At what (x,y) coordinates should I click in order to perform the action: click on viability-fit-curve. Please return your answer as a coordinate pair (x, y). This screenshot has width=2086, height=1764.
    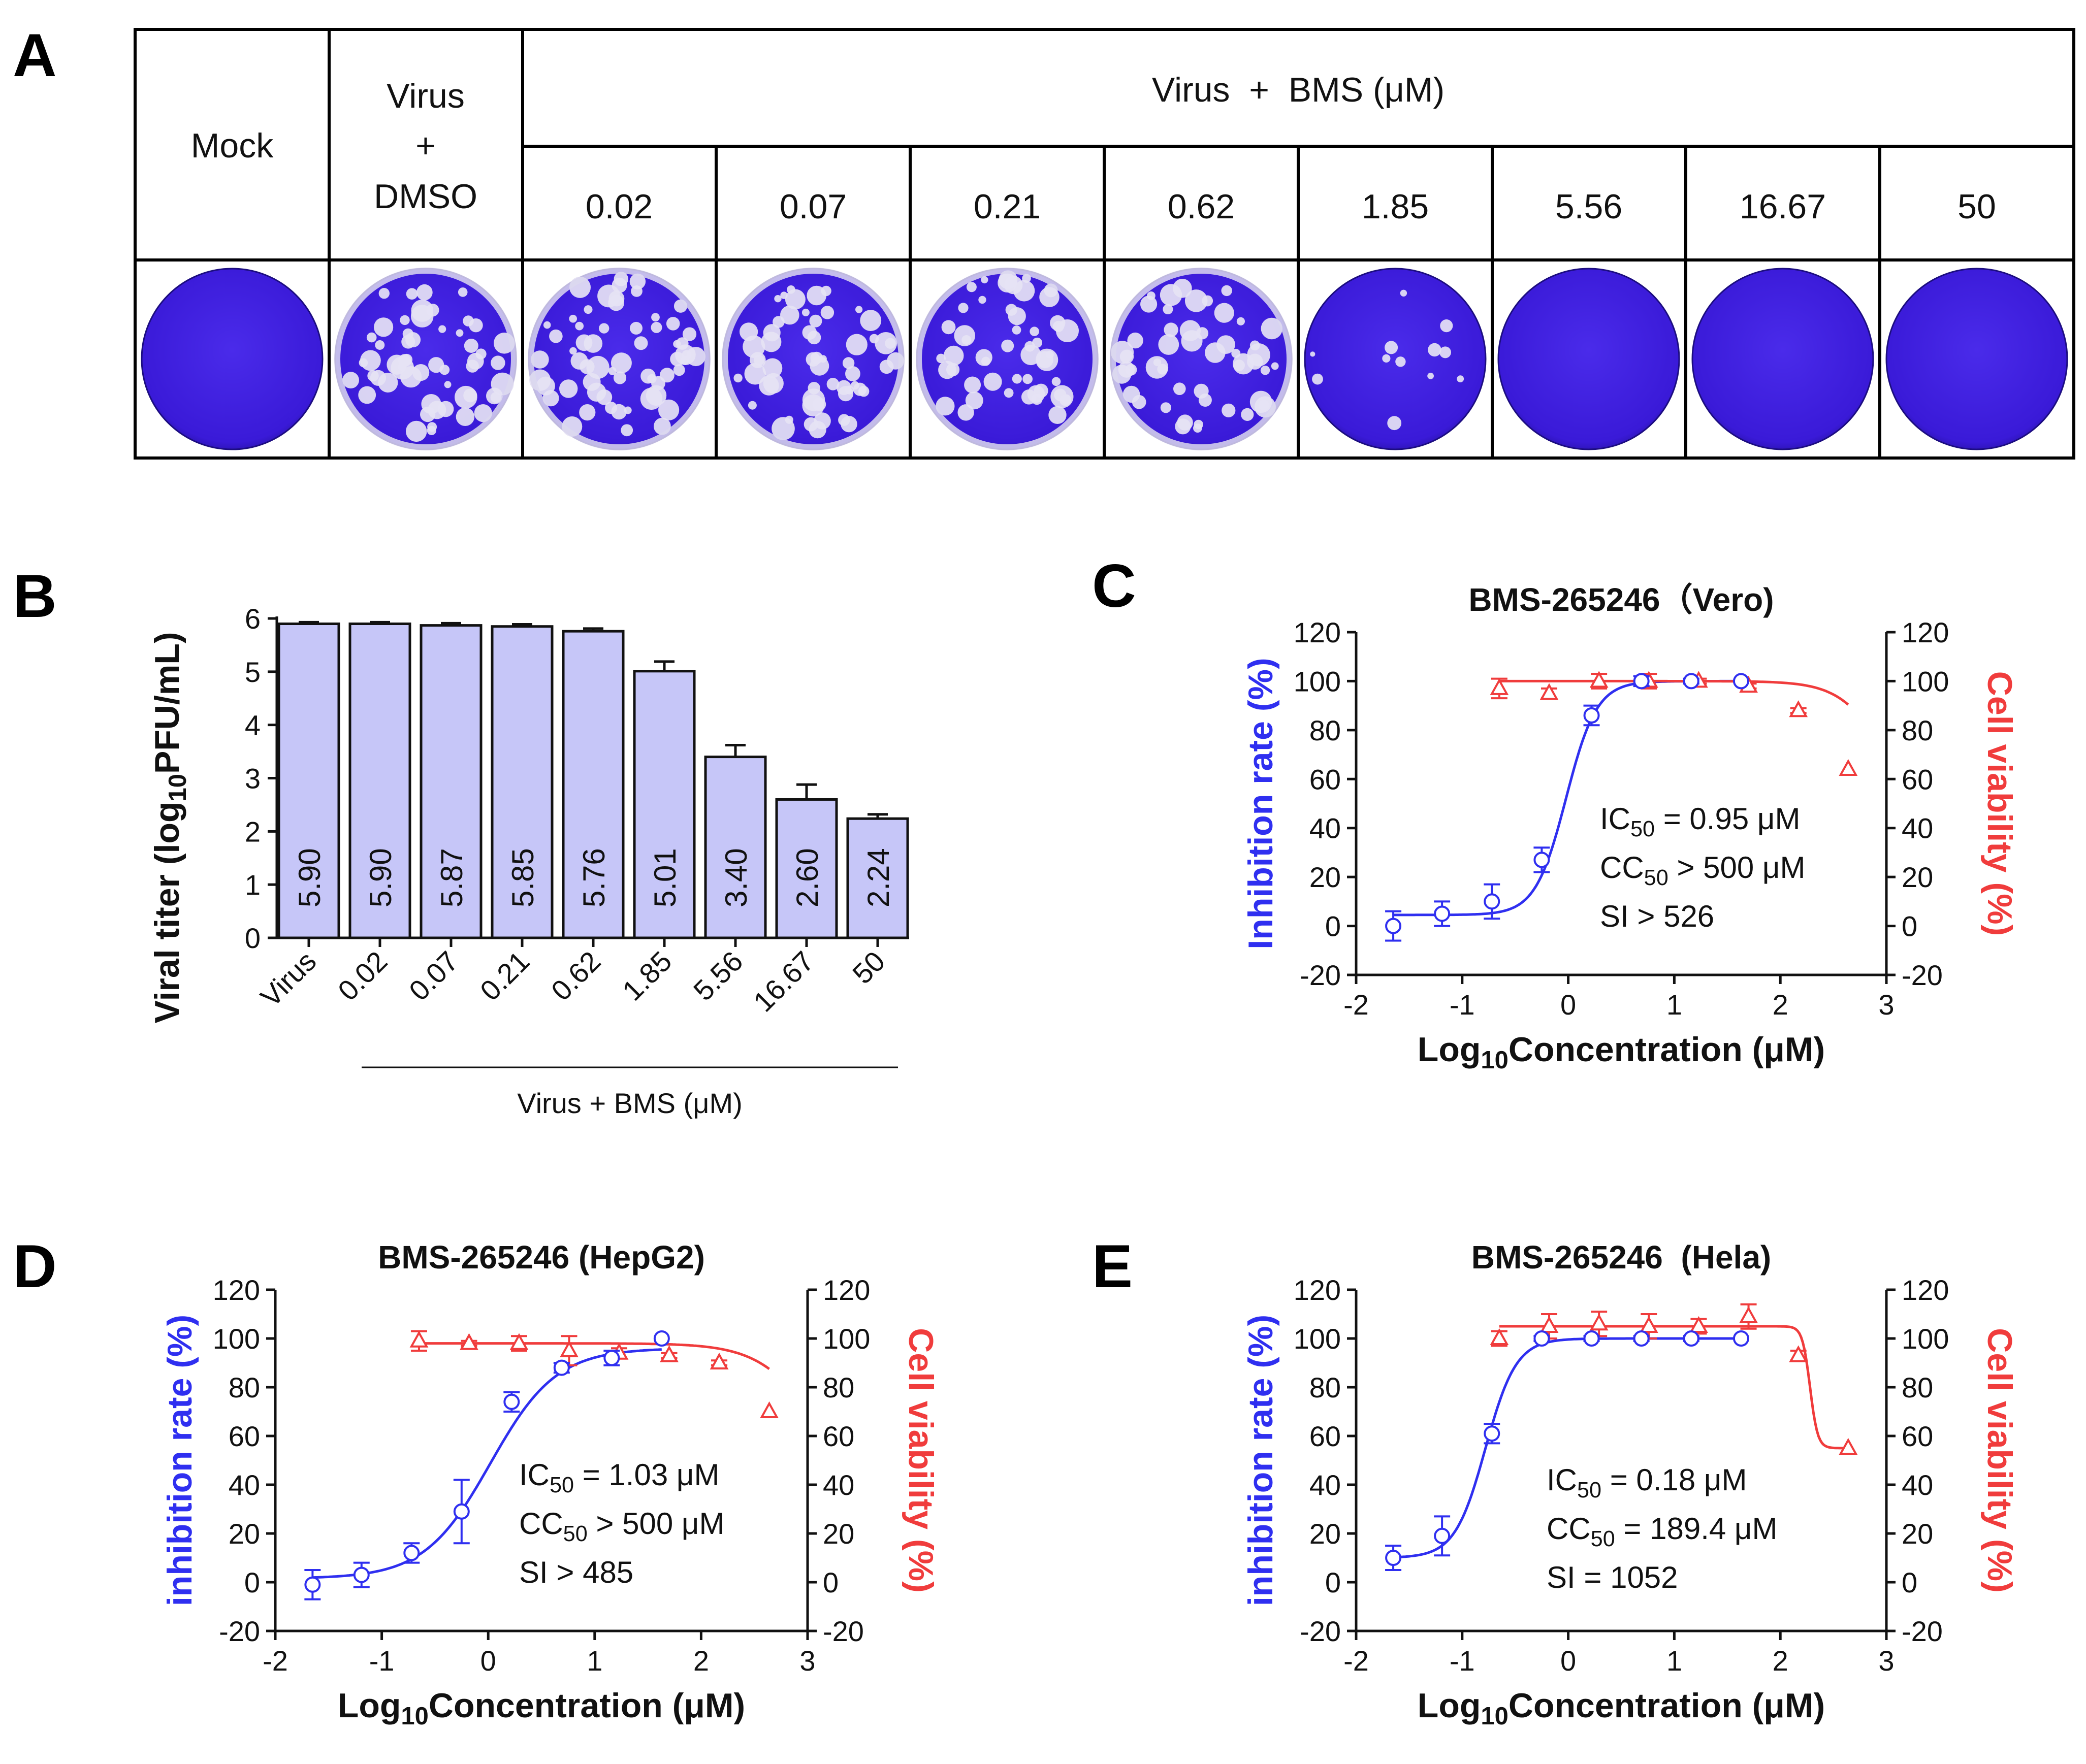
    Looking at the image, I should click on (1673, 1388).